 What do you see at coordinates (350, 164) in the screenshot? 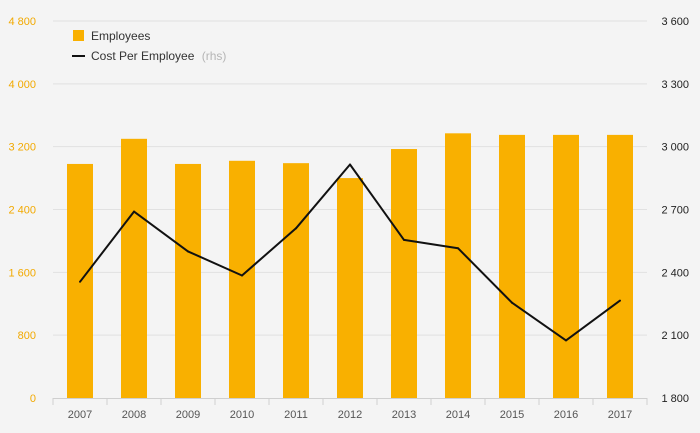
I see `point-cost-per-employee-2012` at bounding box center [350, 164].